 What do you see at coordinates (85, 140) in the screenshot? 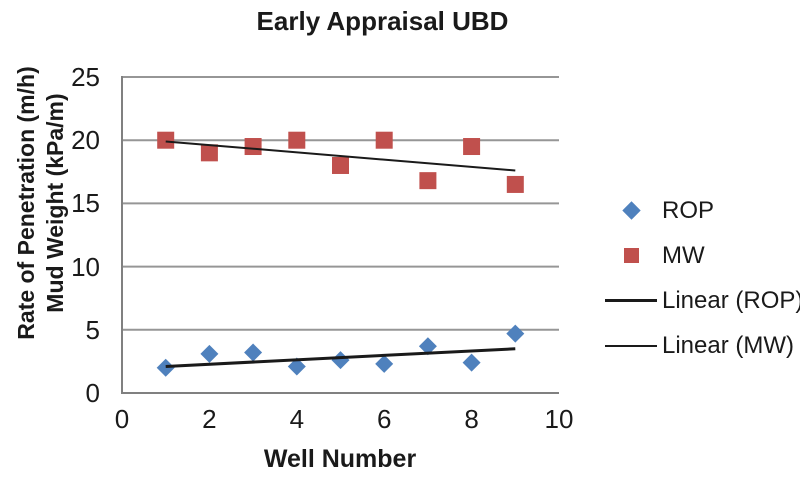
I see `y-tick-label-20: 20` at bounding box center [85, 140].